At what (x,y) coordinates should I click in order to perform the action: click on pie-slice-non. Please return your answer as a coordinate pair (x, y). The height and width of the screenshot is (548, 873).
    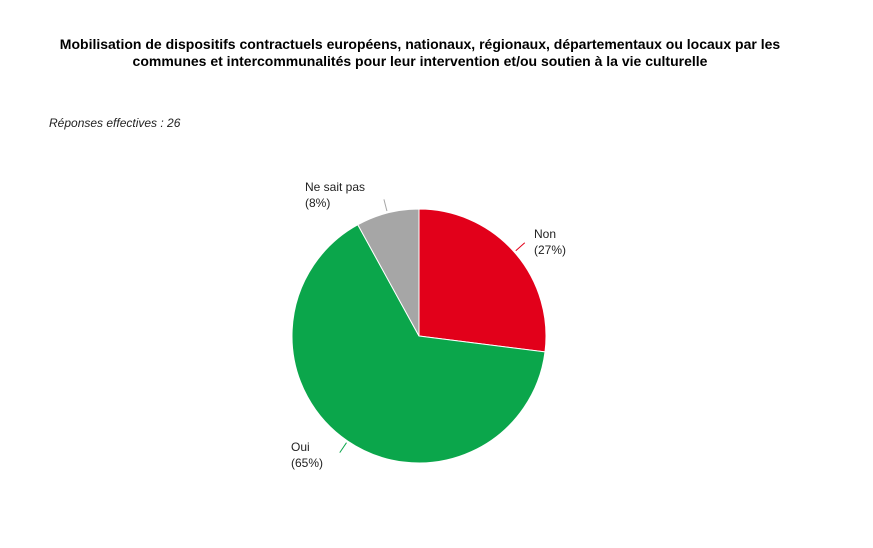
    Looking at the image, I should click on (482, 280).